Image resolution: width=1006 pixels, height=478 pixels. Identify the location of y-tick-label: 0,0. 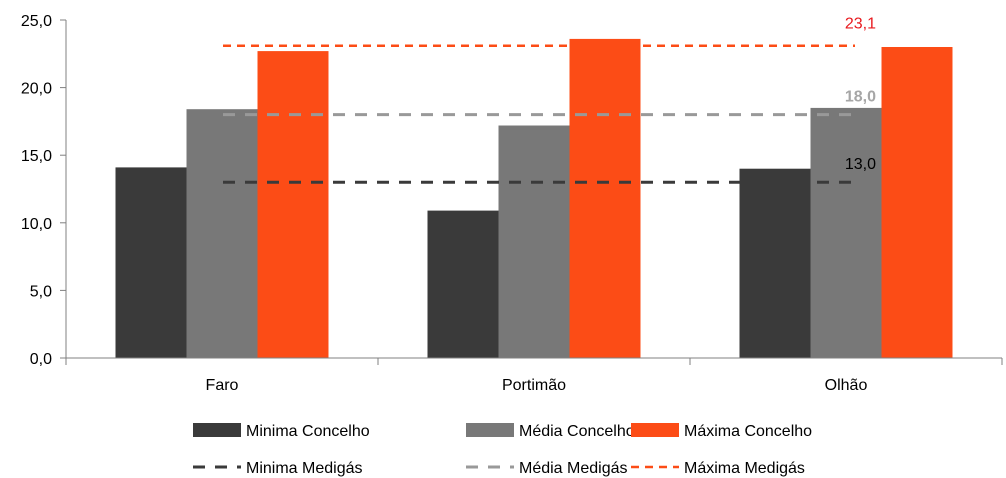
(41, 359).